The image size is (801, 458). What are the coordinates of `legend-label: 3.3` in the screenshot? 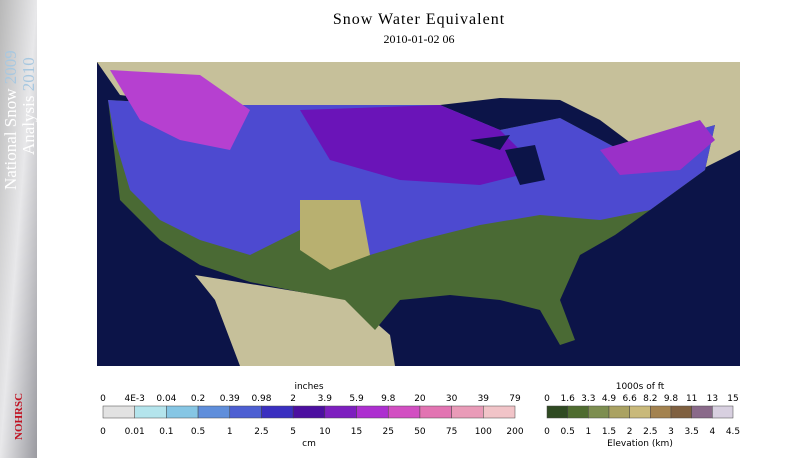 It's located at (588, 399).